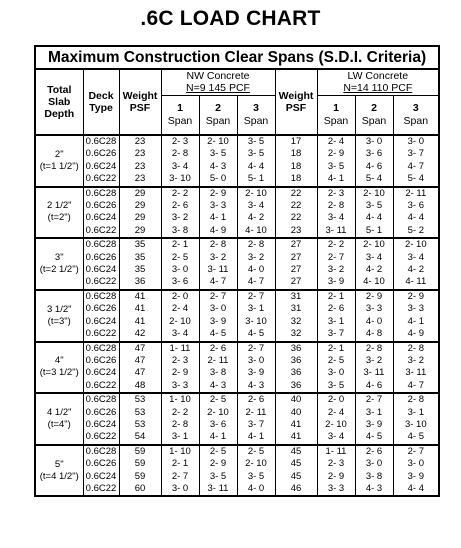 The image size is (461, 548). I want to click on lw-span-2-cell: 2- 9, so click(374, 296).